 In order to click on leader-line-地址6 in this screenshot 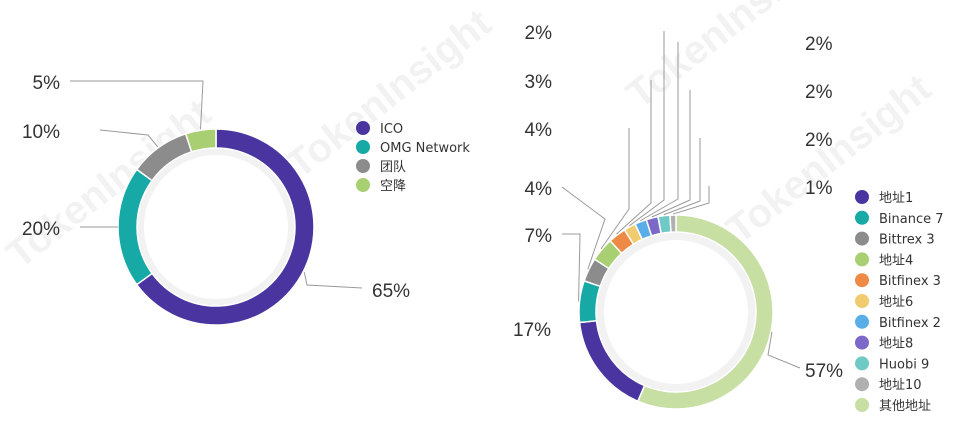, I will do `click(646, 129)`.